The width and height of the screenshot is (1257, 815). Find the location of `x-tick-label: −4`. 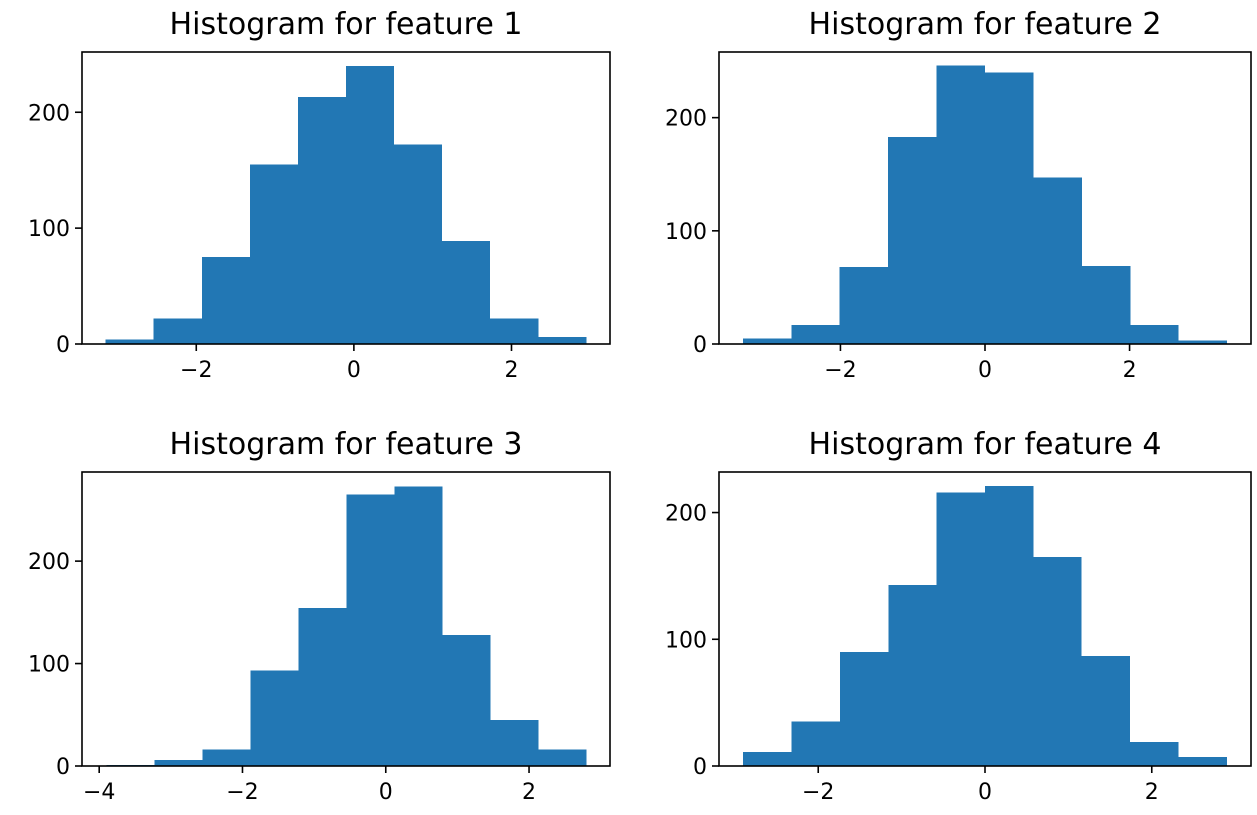

x-tick-label: −4 is located at coordinates (99, 792).